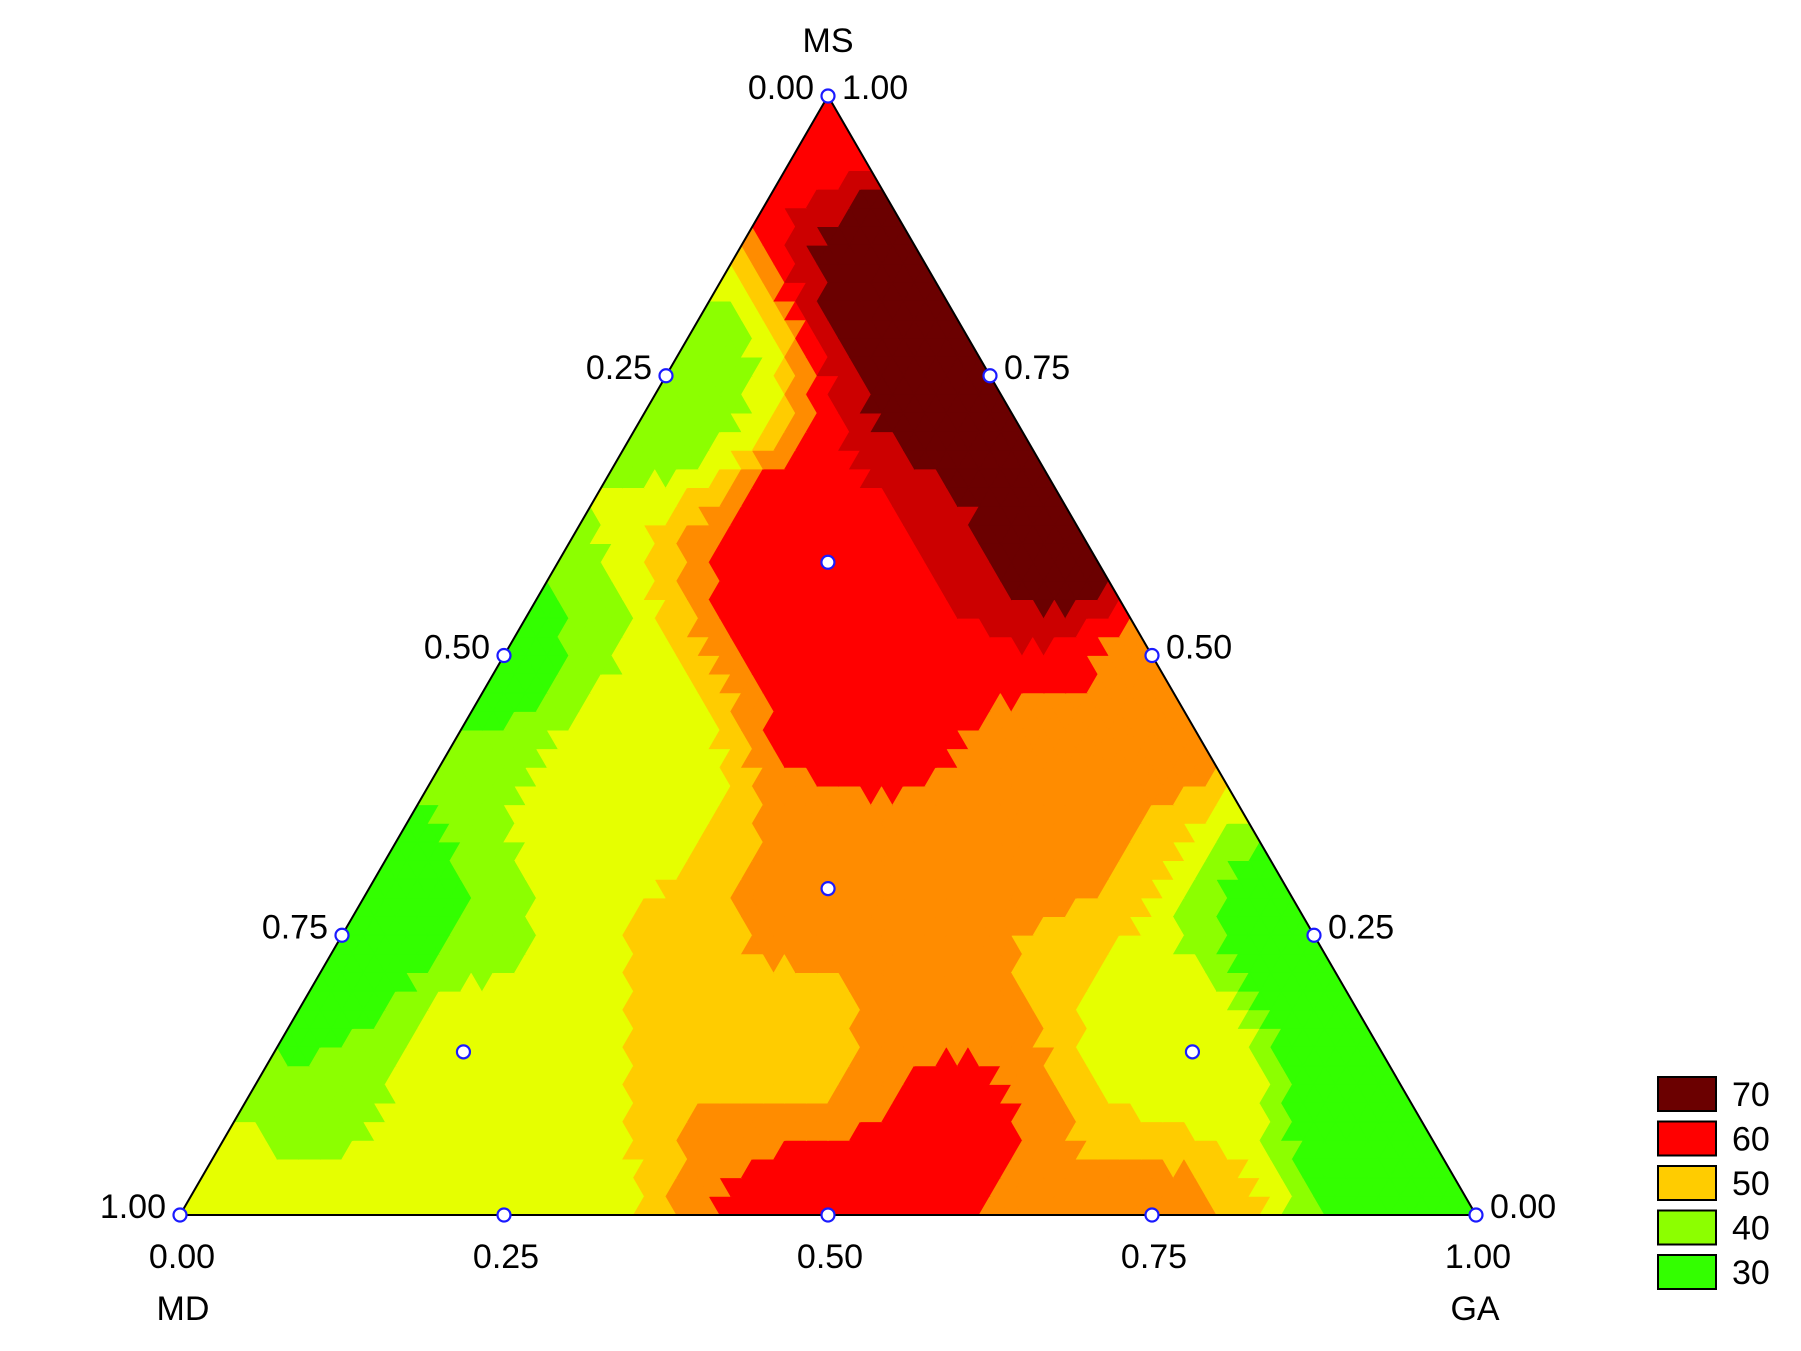  Describe the element at coordinates (1751, 1184) in the screenshot. I see `legend-label: 50` at that location.